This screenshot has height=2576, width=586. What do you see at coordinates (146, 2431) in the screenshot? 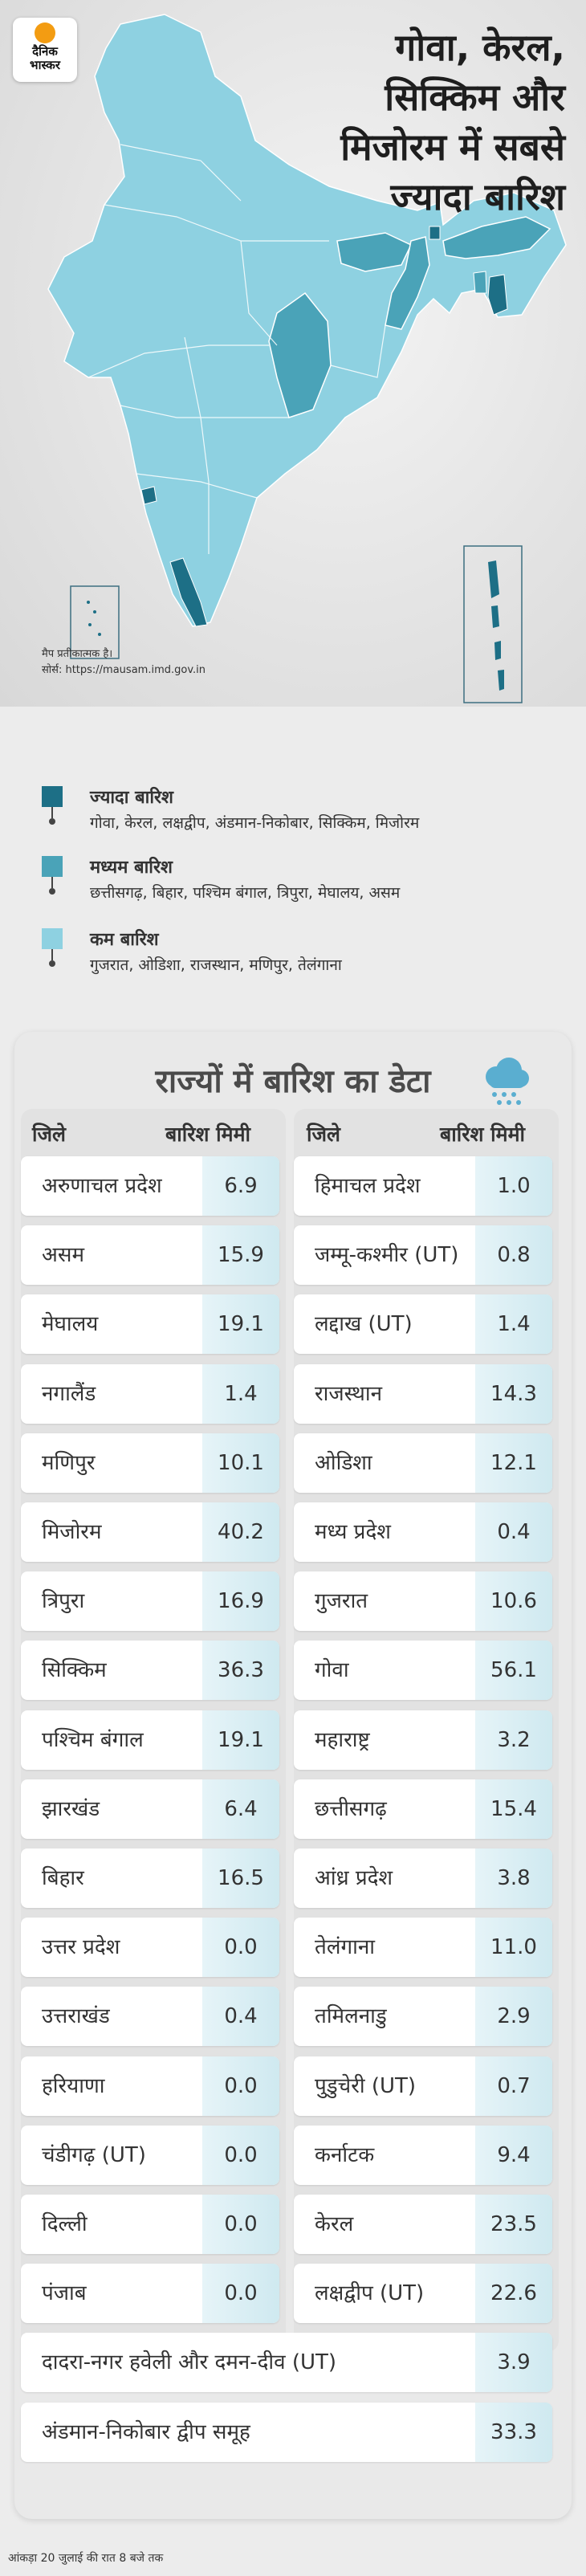
I see `state-name: अंडमान-निकोबार द्वीप समूह` at bounding box center [146, 2431].